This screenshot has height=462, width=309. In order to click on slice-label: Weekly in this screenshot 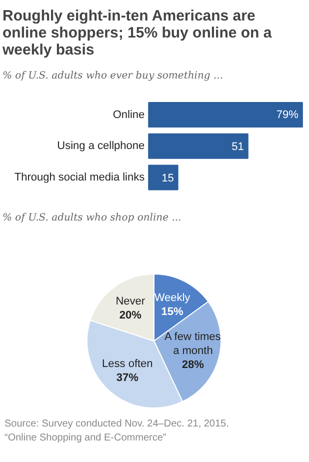, I will do `click(172, 298)`.